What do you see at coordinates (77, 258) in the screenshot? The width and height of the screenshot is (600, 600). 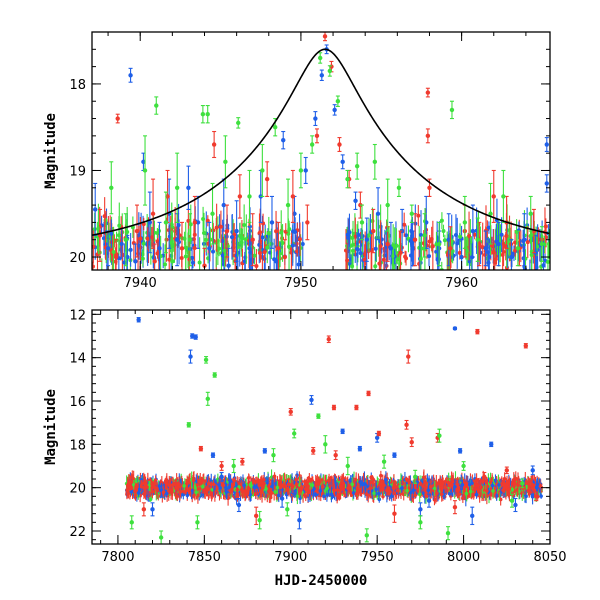 I see `y-tick-label: 20` at bounding box center [77, 258].